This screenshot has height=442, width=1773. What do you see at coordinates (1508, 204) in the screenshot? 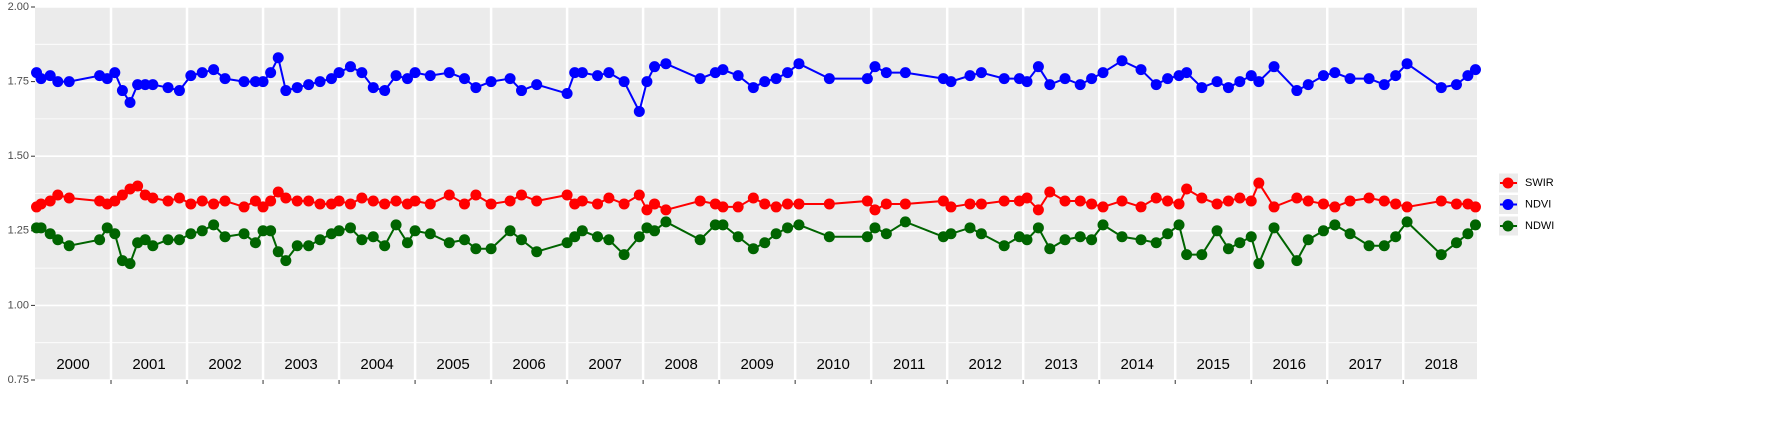
I see `legend-point` at bounding box center [1508, 204].